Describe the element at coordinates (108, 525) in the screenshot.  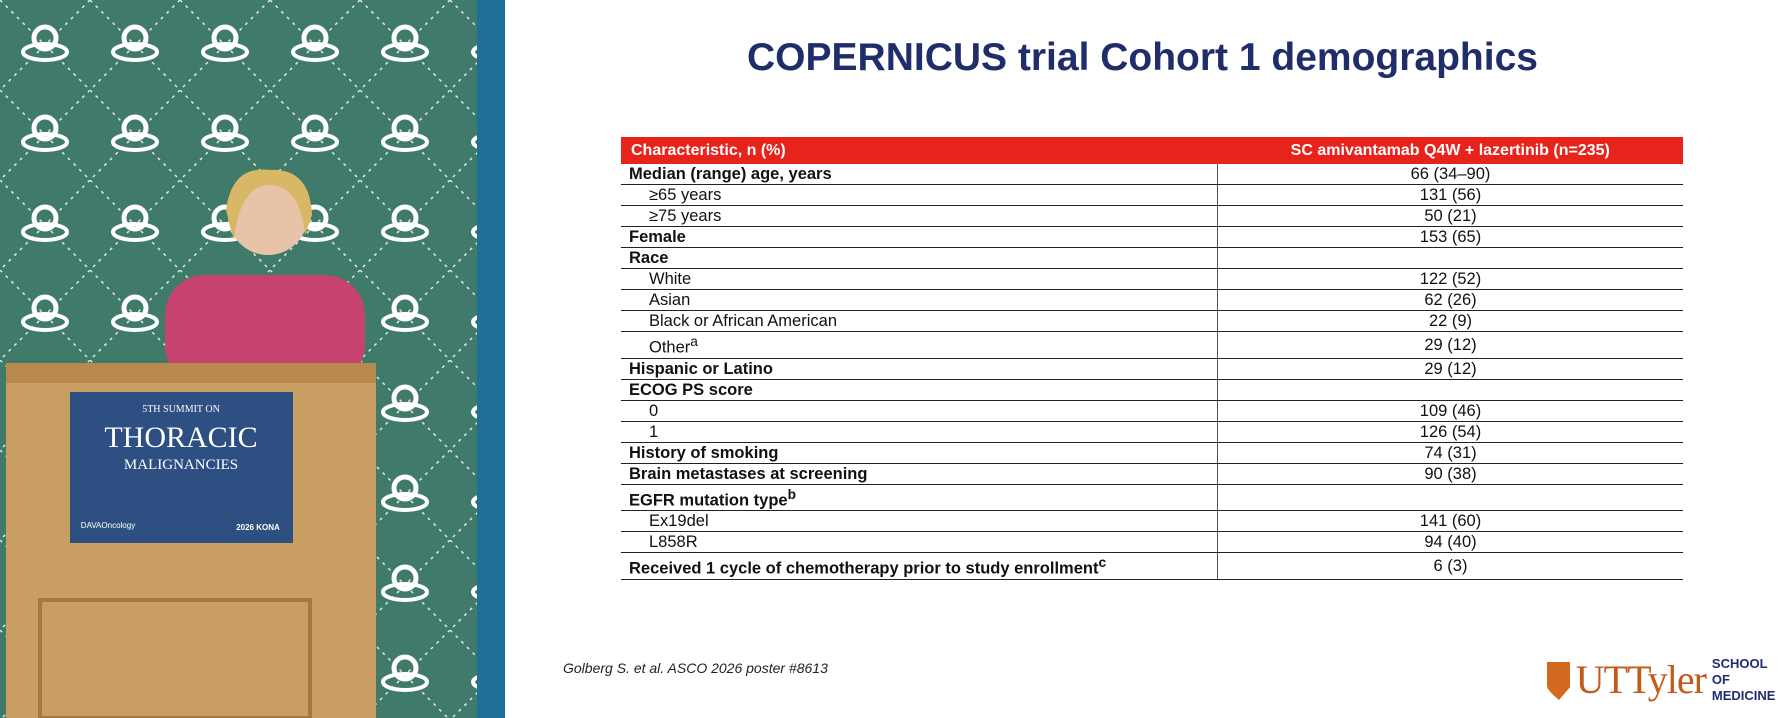
I see `sign-text: DAVAOncology` at that location.